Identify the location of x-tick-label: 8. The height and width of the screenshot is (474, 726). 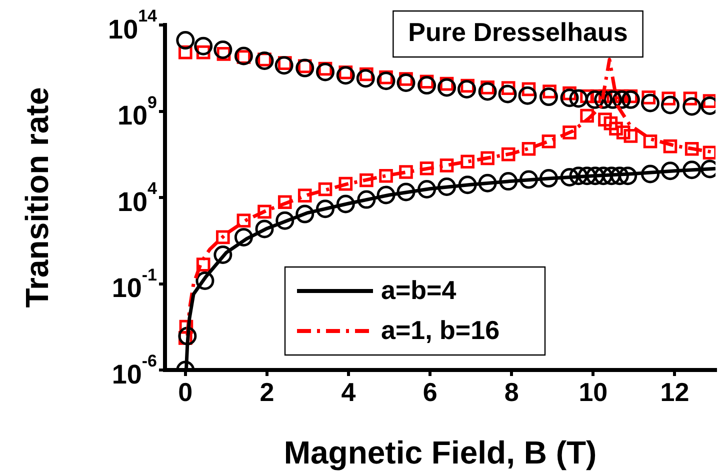
(511, 391).